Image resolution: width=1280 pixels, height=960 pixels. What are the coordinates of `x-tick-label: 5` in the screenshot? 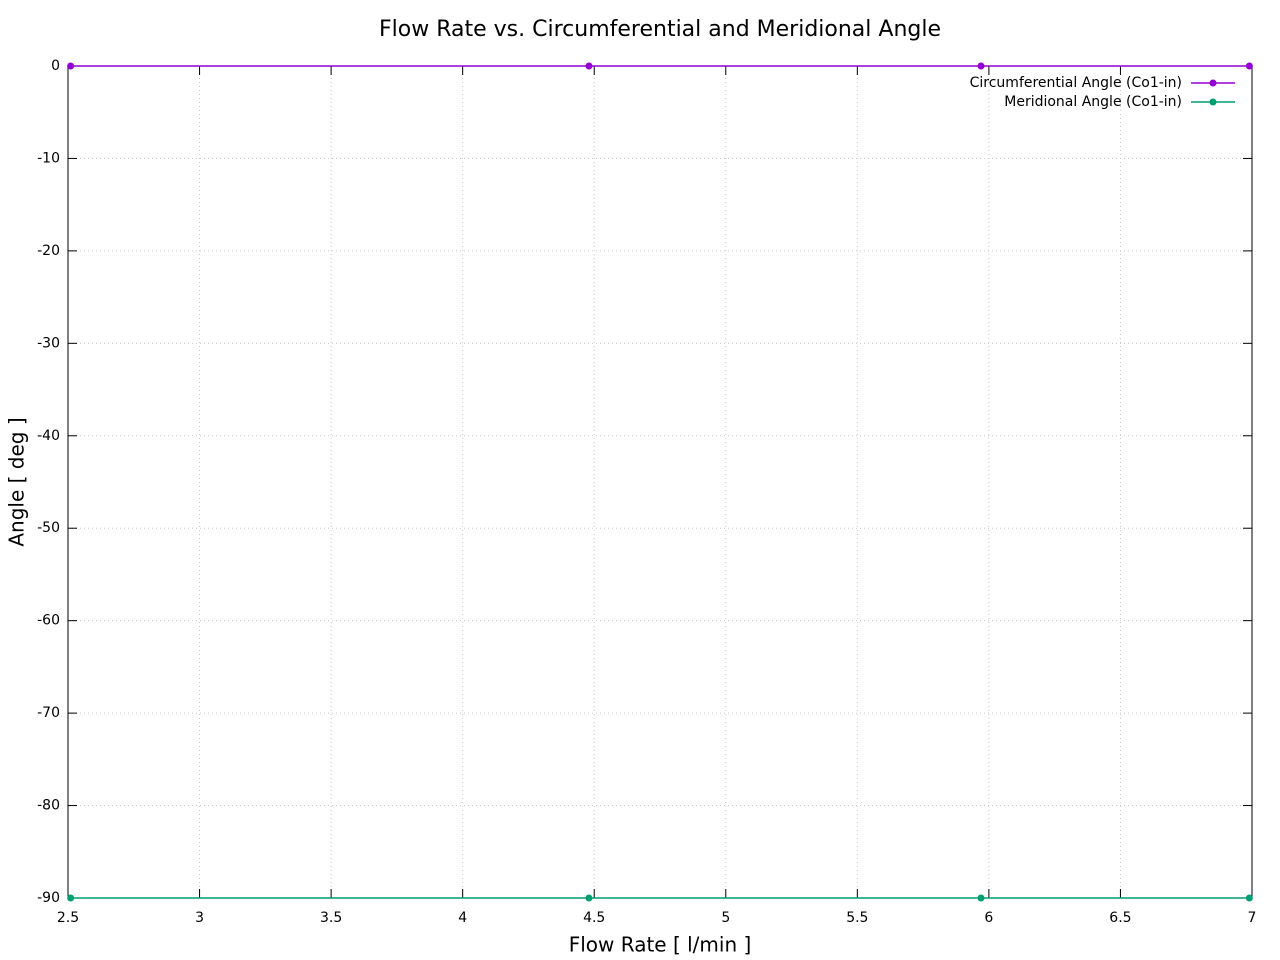 It's located at (725, 918).